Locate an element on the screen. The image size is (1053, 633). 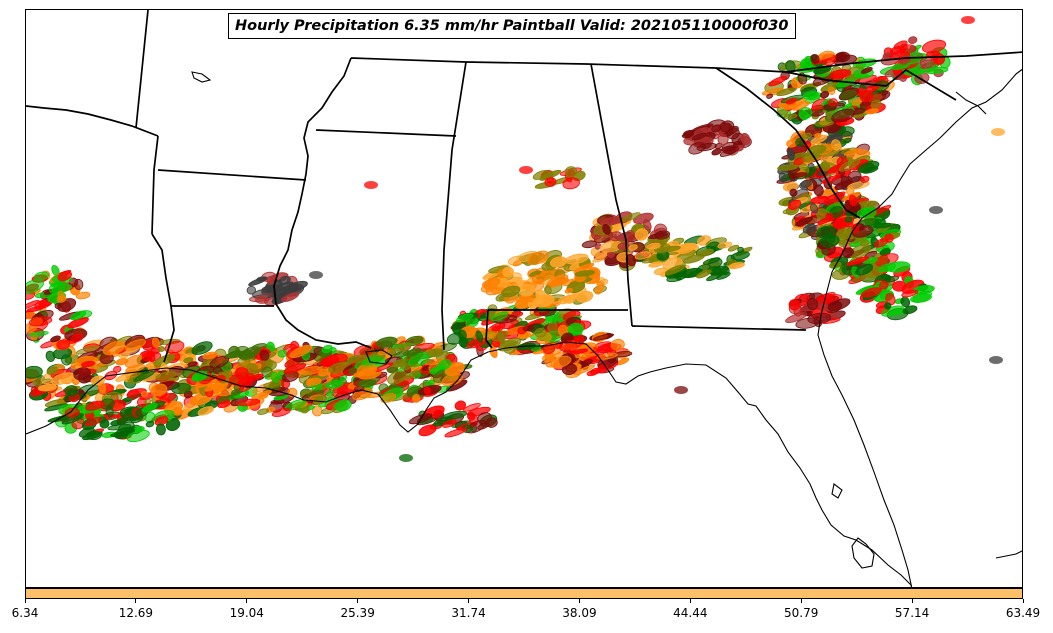
colorbar-tick-label: 44.44 is located at coordinates (690, 613).